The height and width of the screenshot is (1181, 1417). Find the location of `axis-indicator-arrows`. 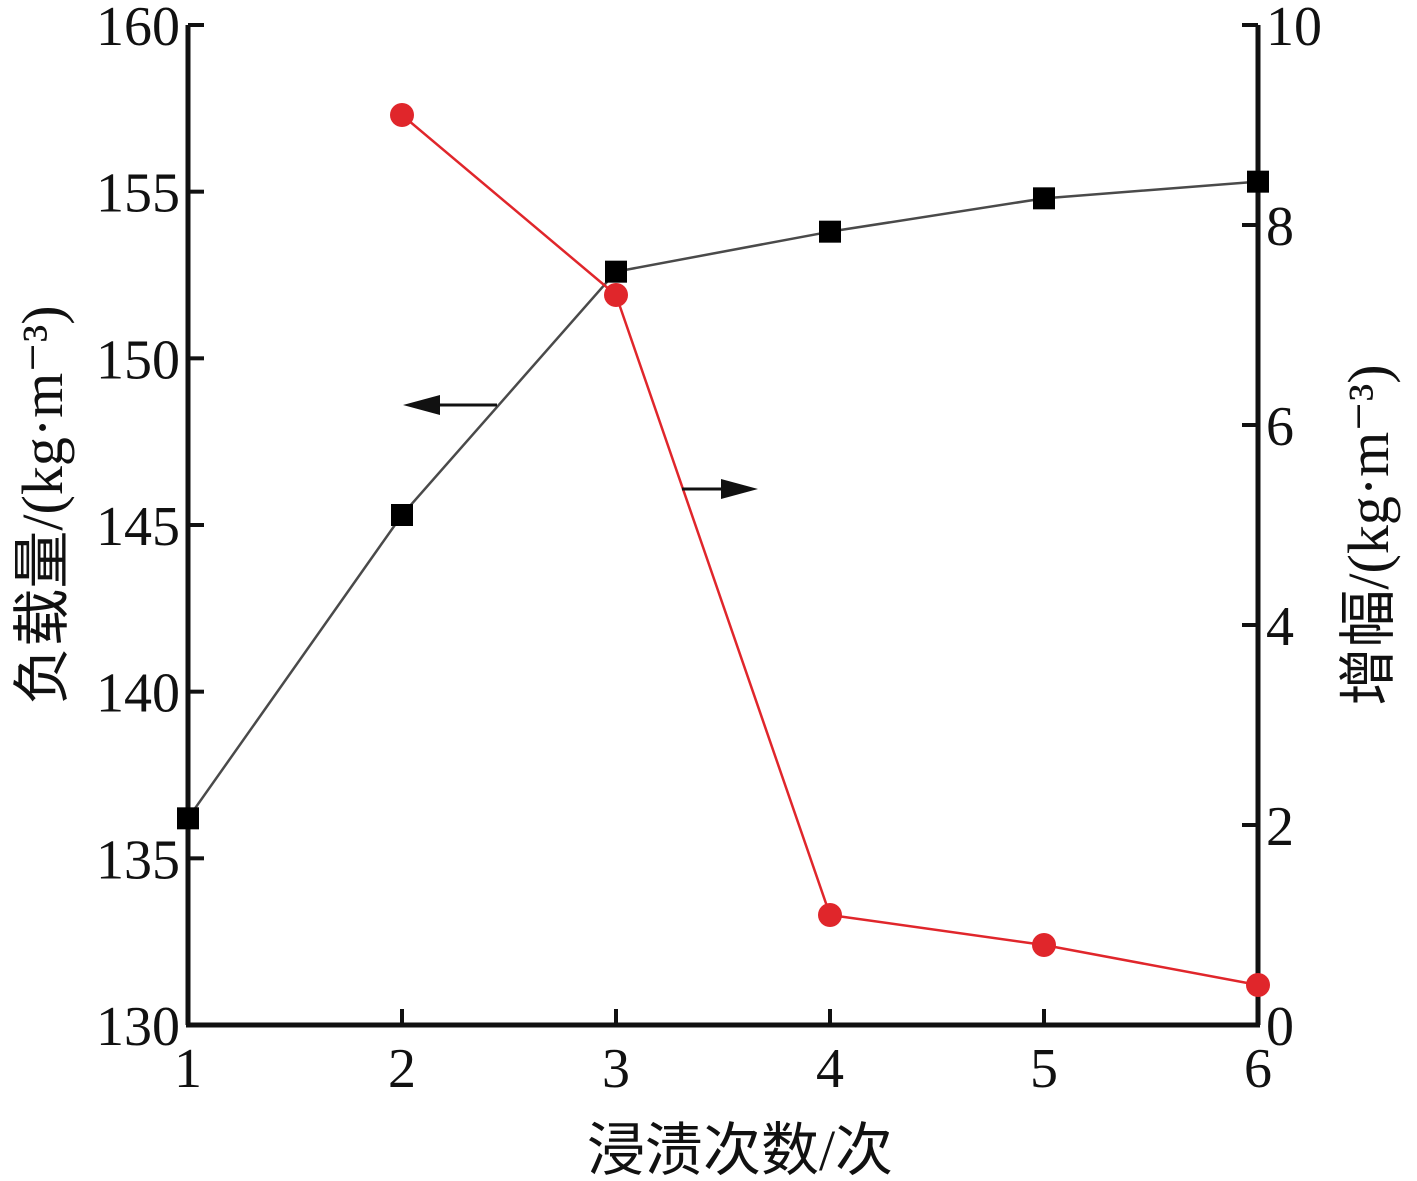

axis-indicator-arrows is located at coordinates (580, 447).